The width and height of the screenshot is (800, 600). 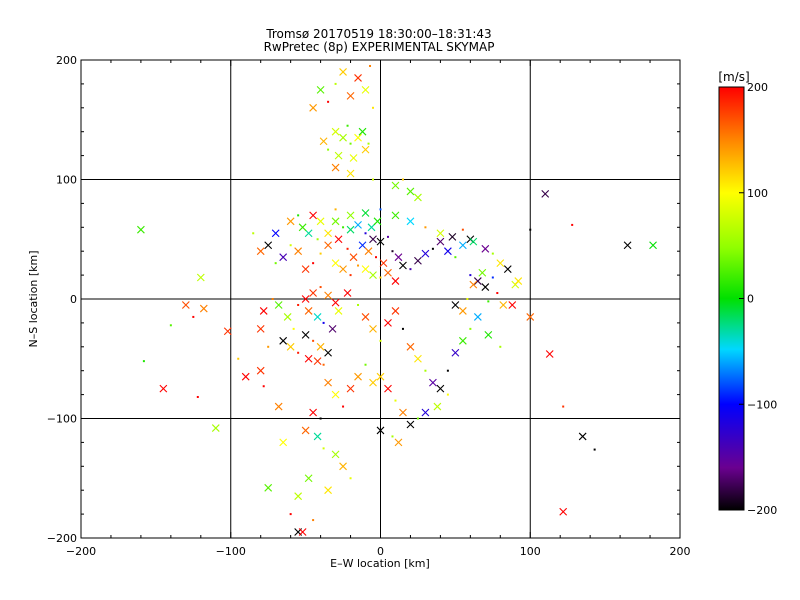 I want to click on colorbar-tick-label: 0, so click(x=750, y=299).